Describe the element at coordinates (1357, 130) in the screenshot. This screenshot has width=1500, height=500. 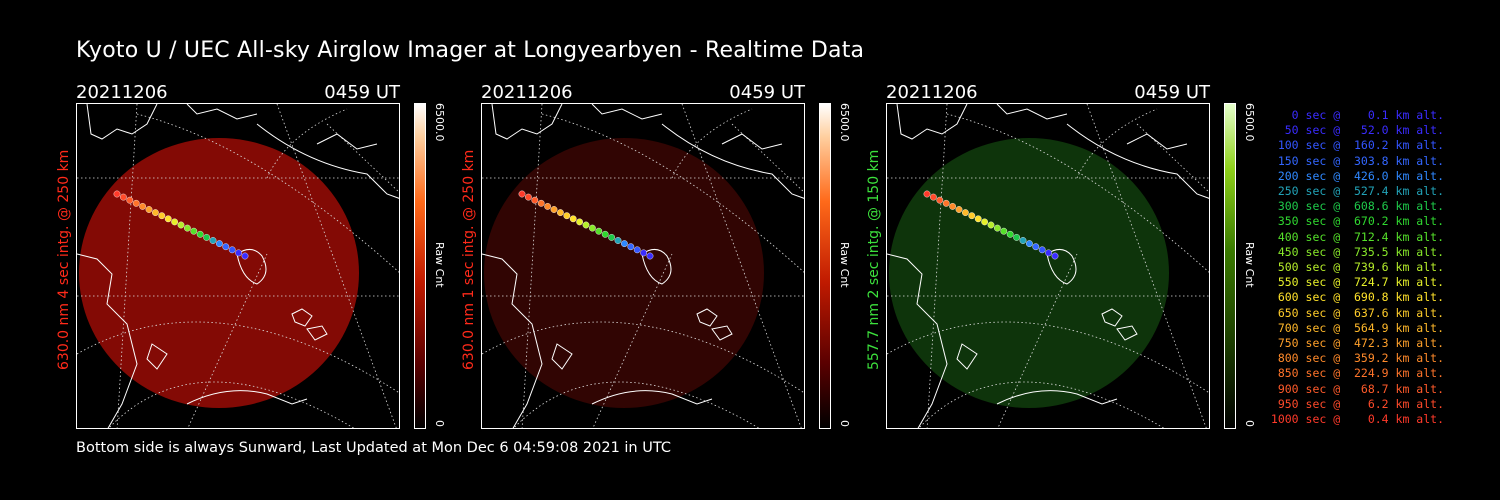
I see `legend-row: 50 sec @ 52.0 km alt.` at that location.